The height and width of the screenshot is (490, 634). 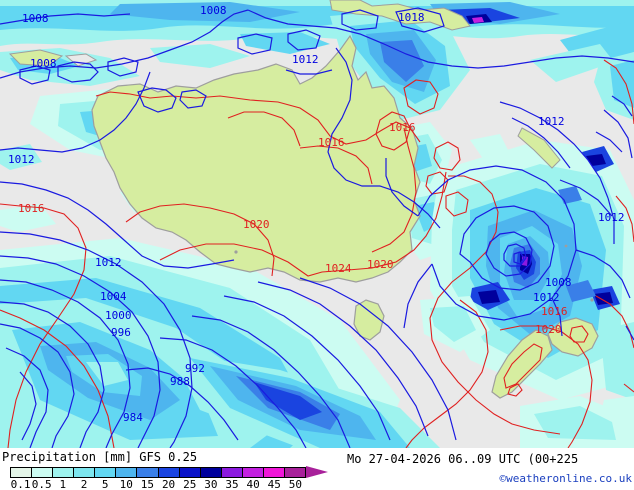 What do you see at coordinates (295, 484) in the screenshot?
I see `colorbar-tick: 50` at bounding box center [295, 484].